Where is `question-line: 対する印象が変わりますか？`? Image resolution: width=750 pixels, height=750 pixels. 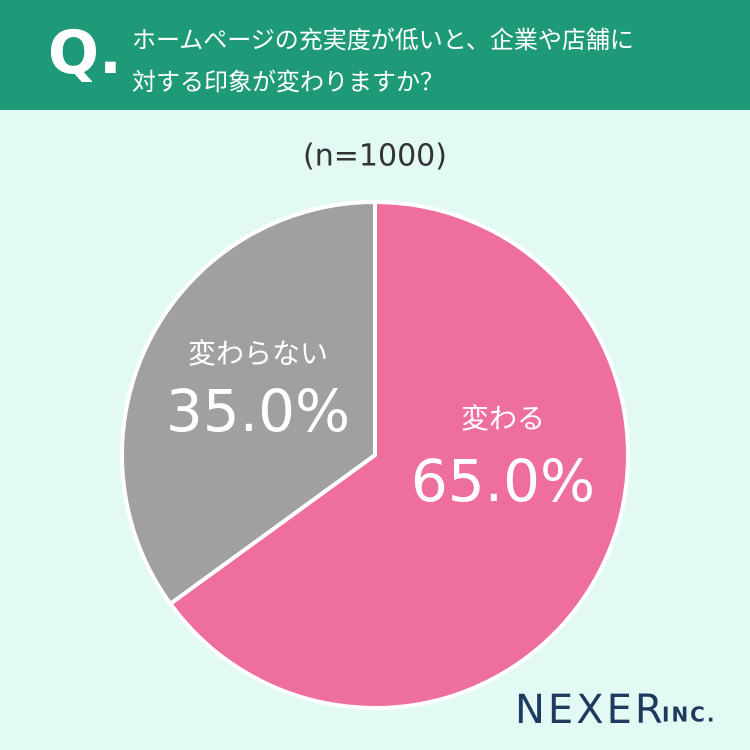 question-line: 対する印象が変わりますか？ is located at coordinates (288, 82).